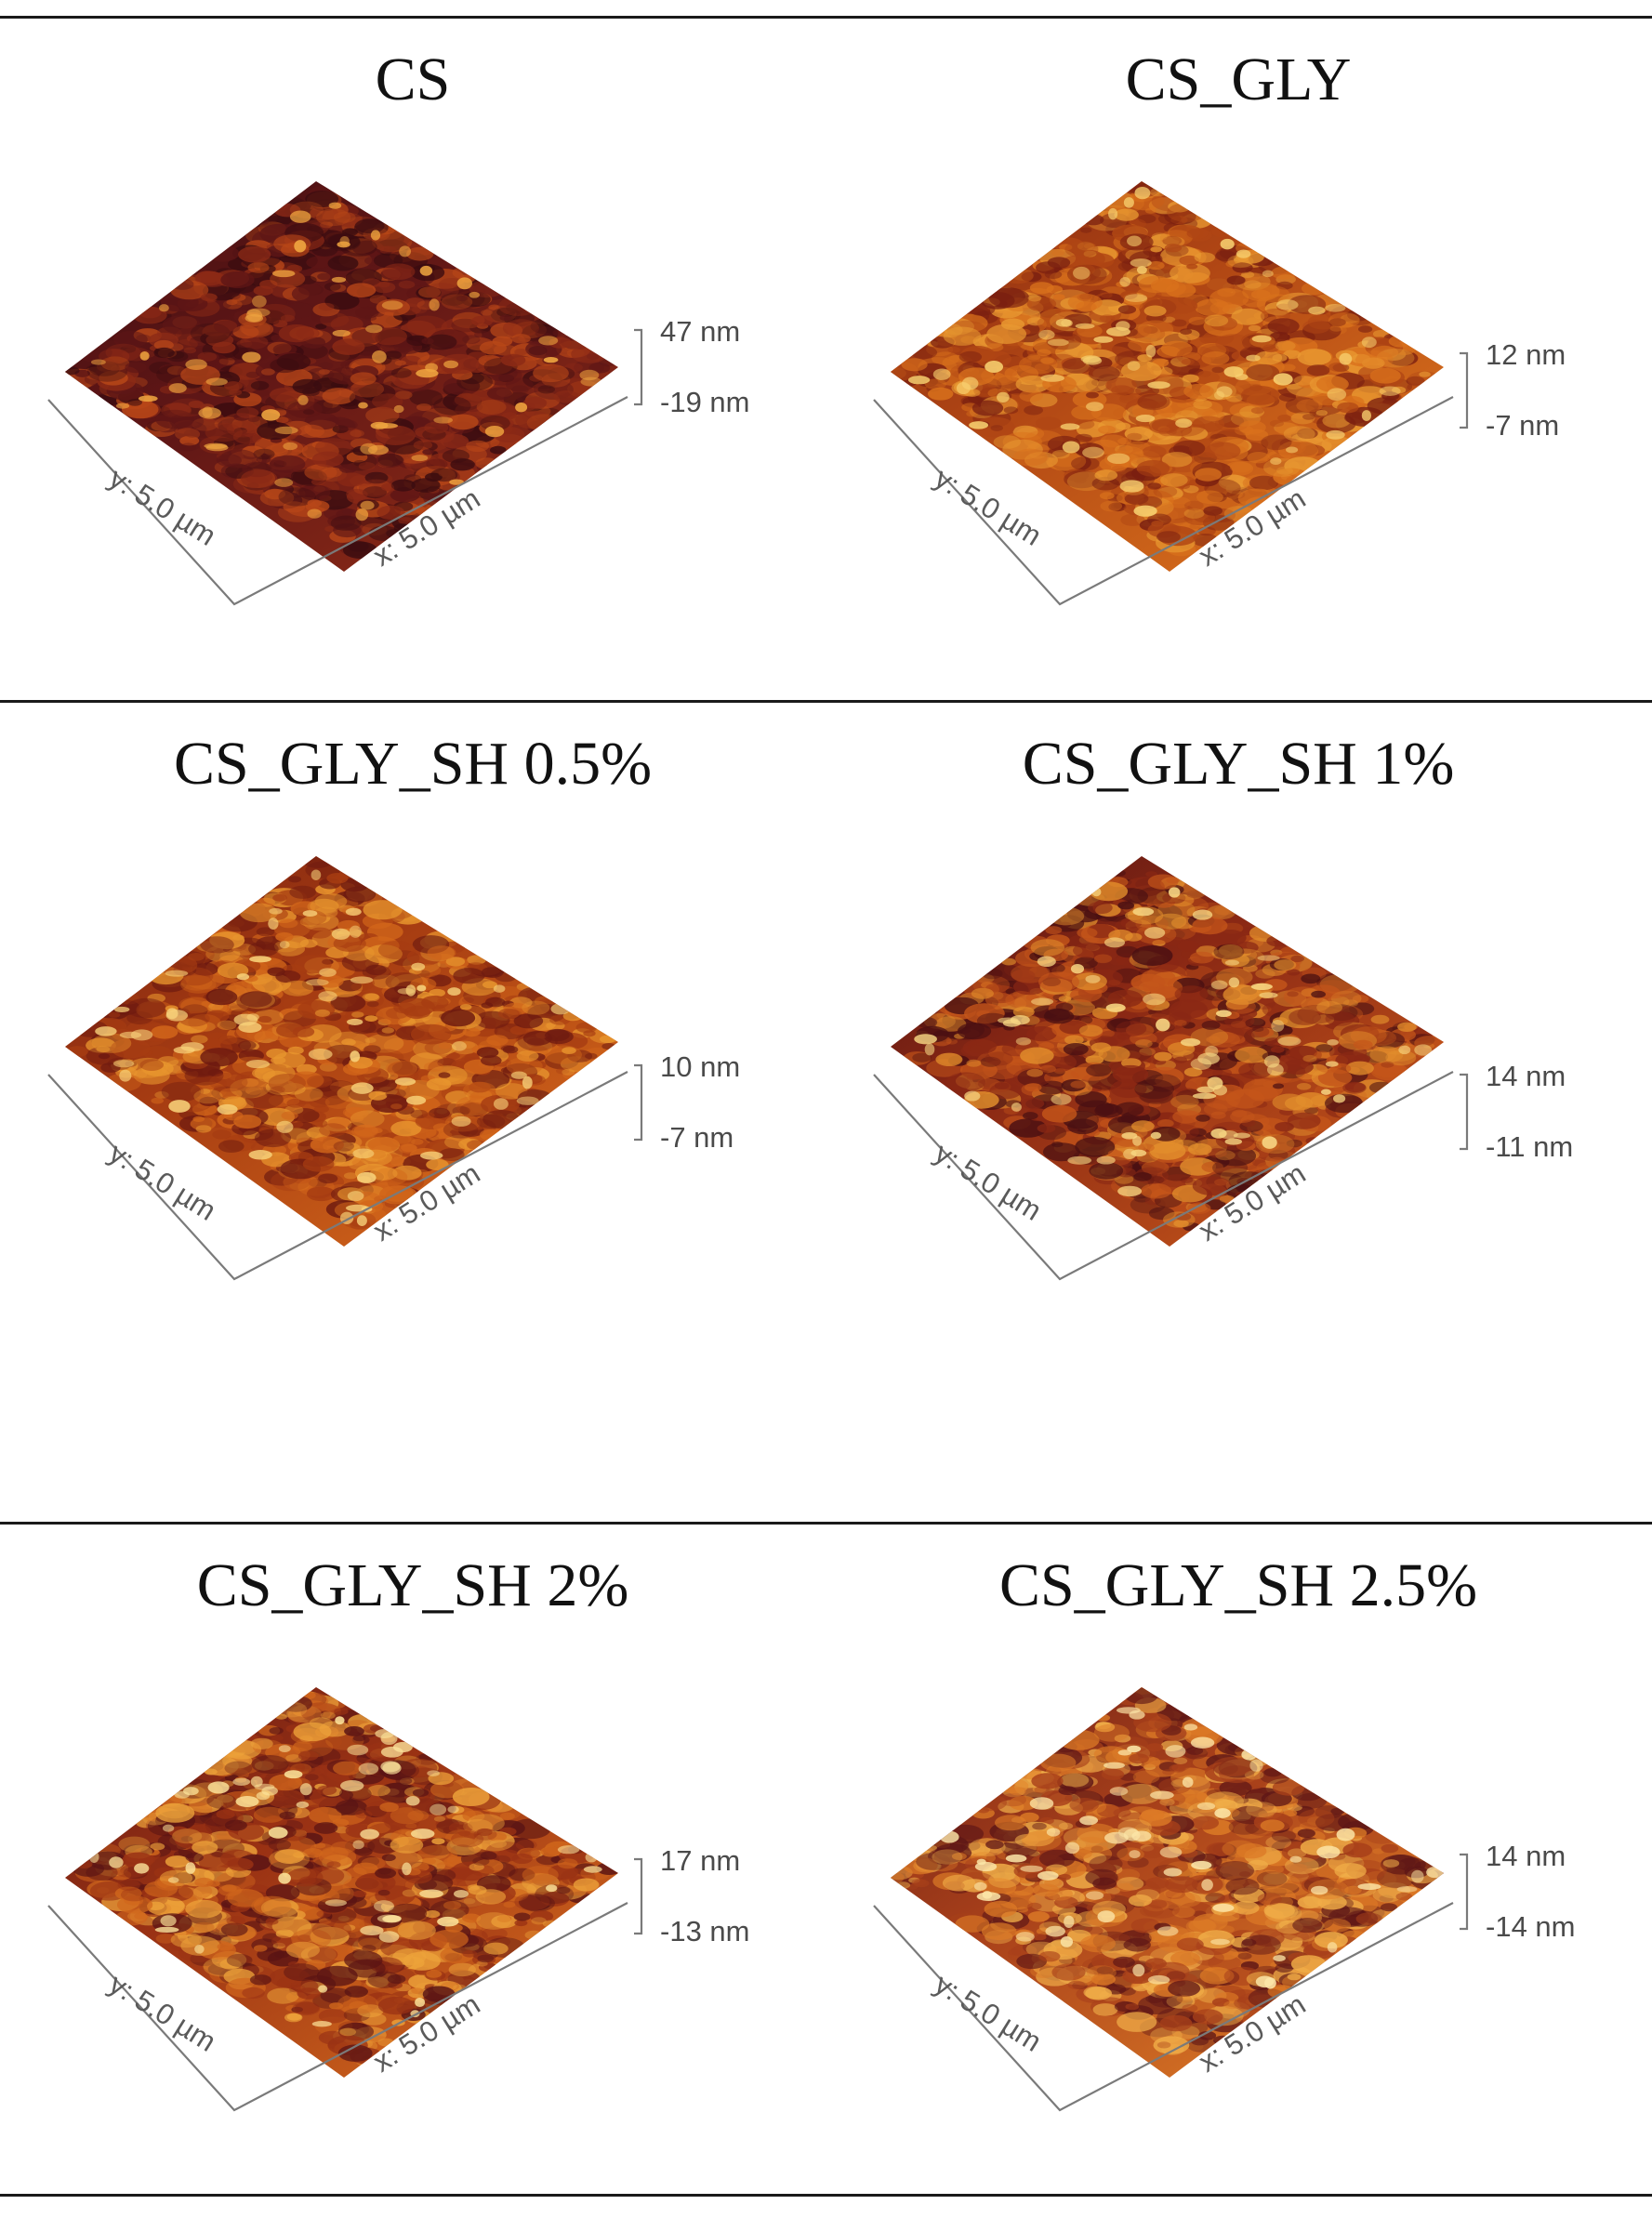 The width and height of the screenshot is (1652, 2231). What do you see at coordinates (704, 1931) in the screenshot?
I see `z-min-label: -13 nm` at bounding box center [704, 1931].